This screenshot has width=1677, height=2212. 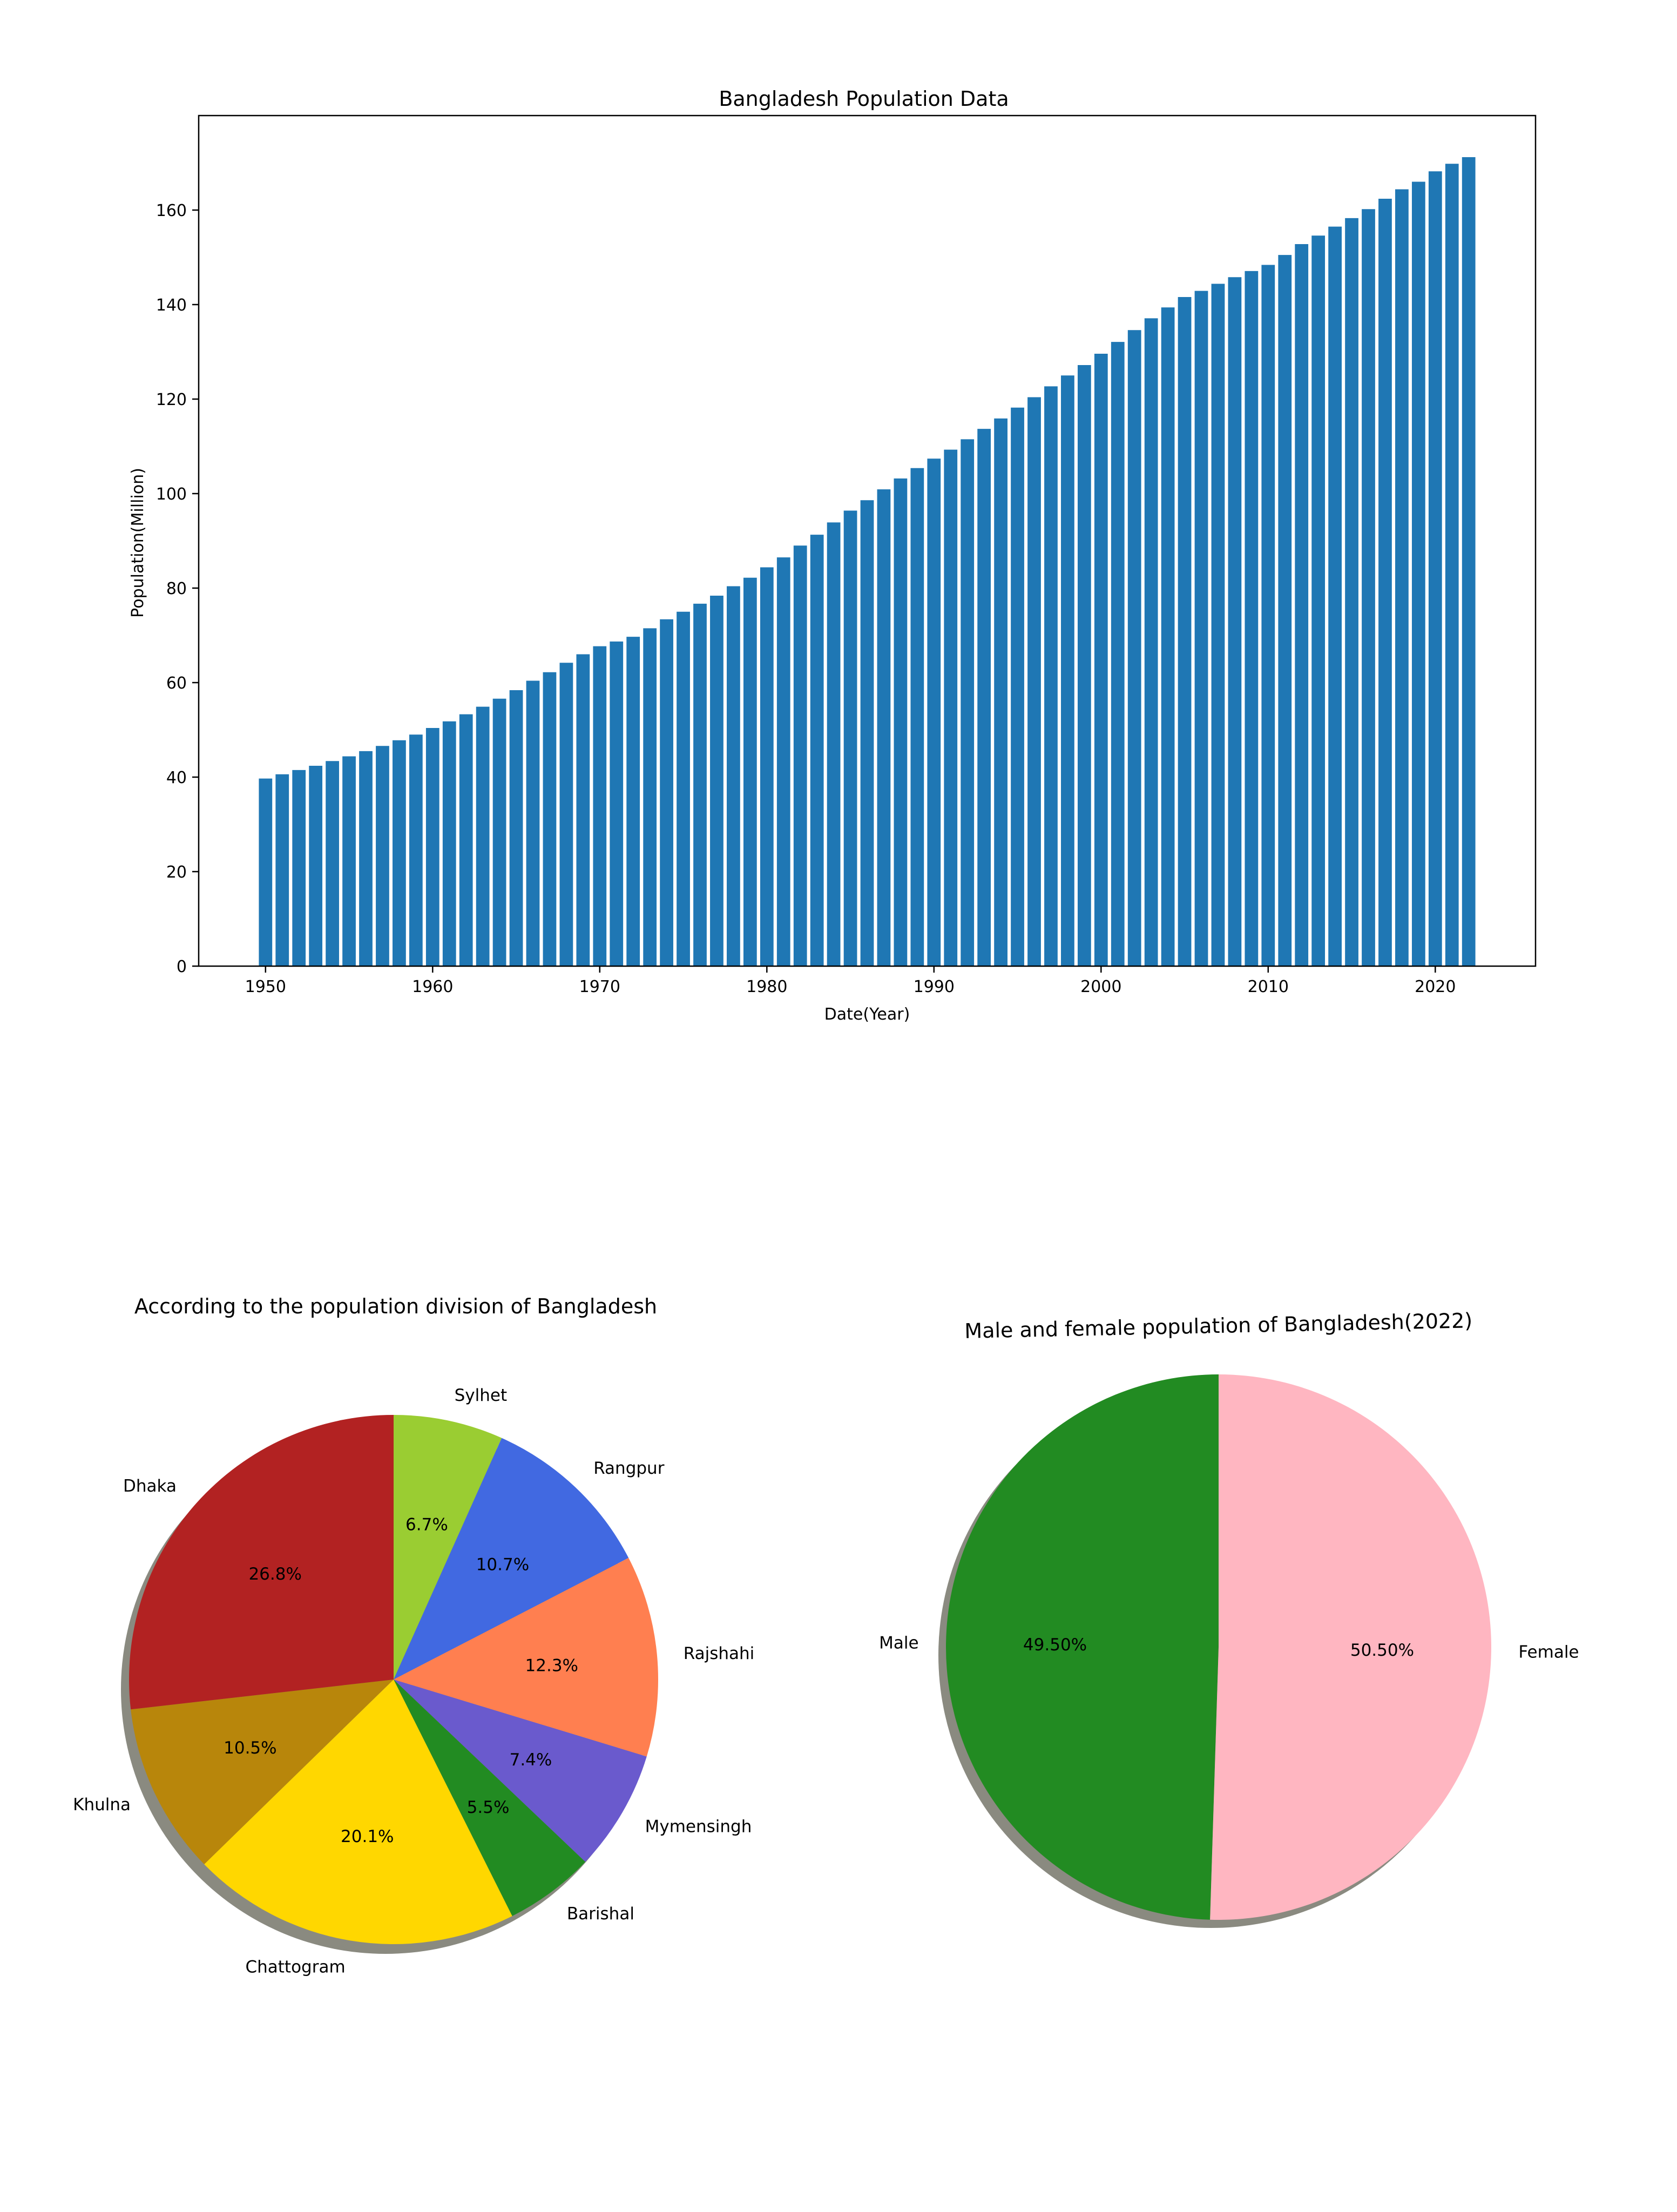 I want to click on bar-1954, so click(x=332, y=863).